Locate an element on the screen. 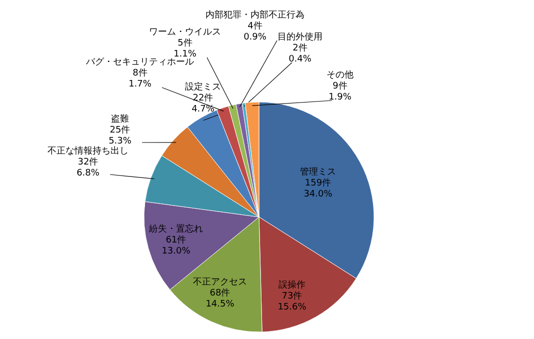 The image size is (534, 339). data-label: 32件 6.8% is located at coordinates (88, 167).